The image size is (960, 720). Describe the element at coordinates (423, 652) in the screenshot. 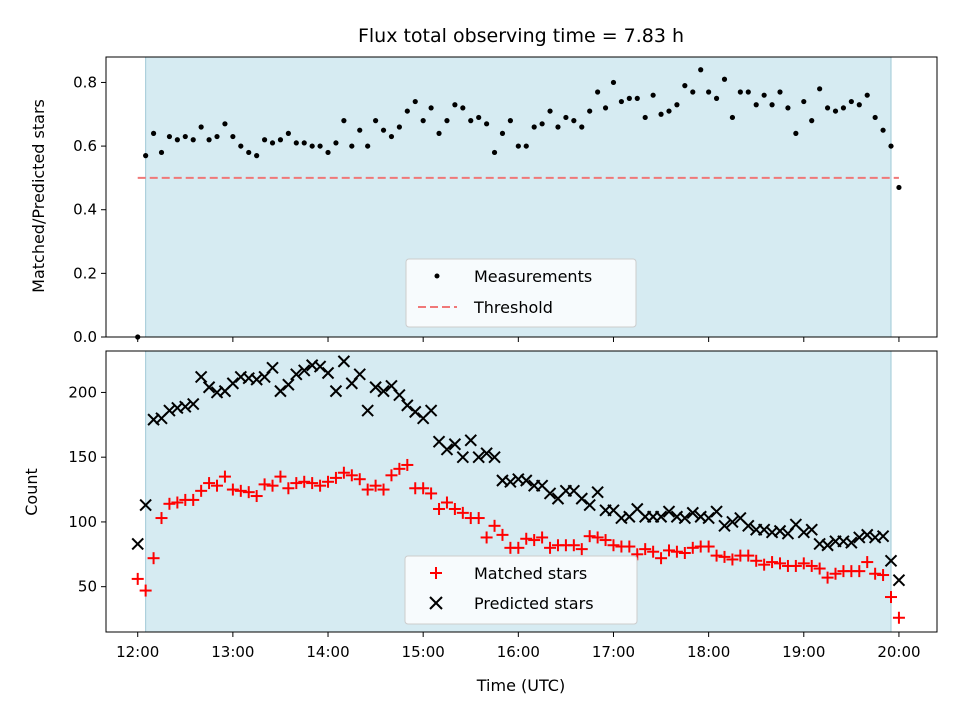

I see `x-tick-label: 15:00` at that location.